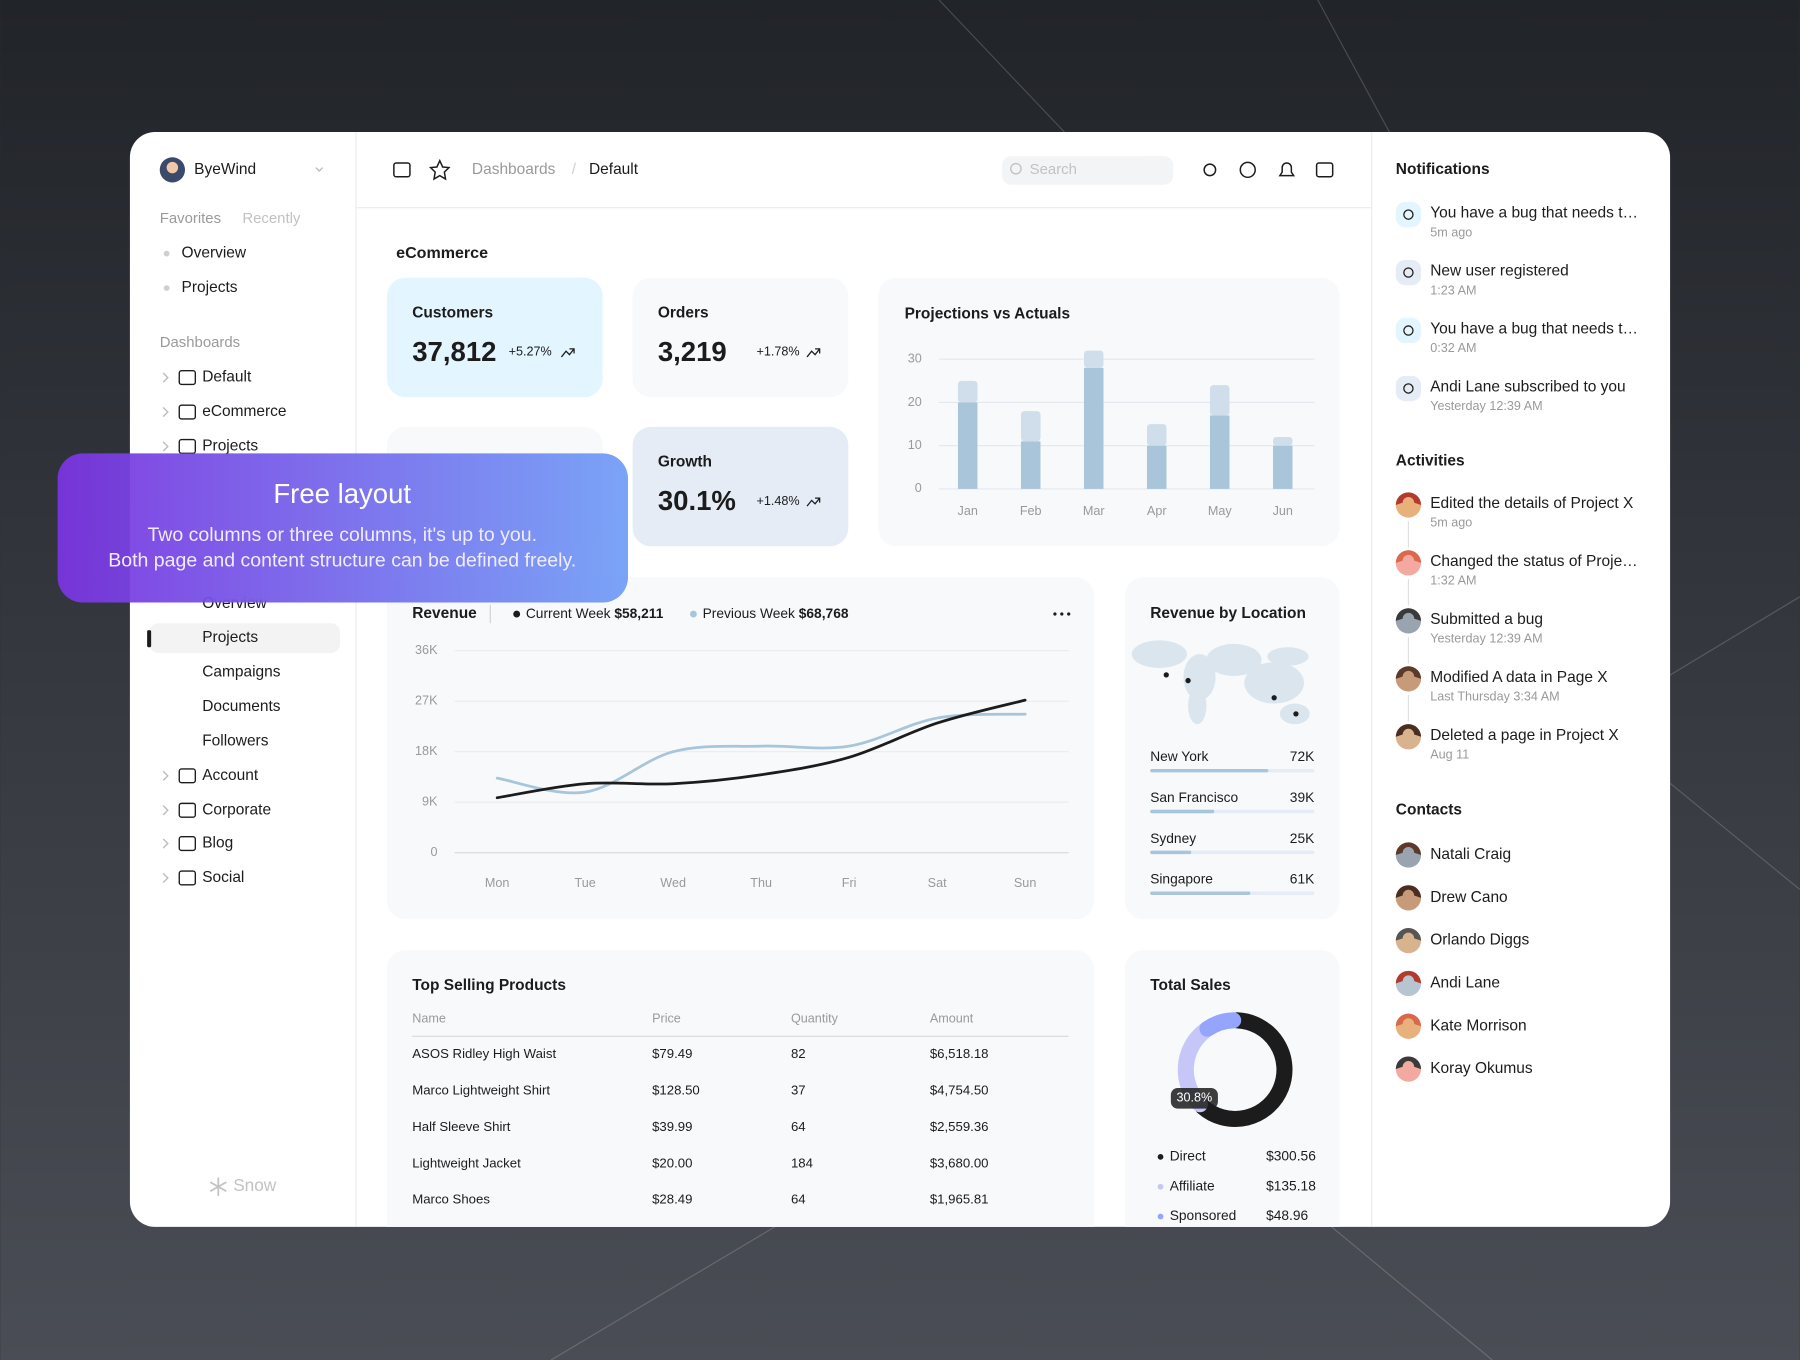  Describe the element at coordinates (959, 1090) in the screenshot. I see `table-cell: $4,754.50` at that location.